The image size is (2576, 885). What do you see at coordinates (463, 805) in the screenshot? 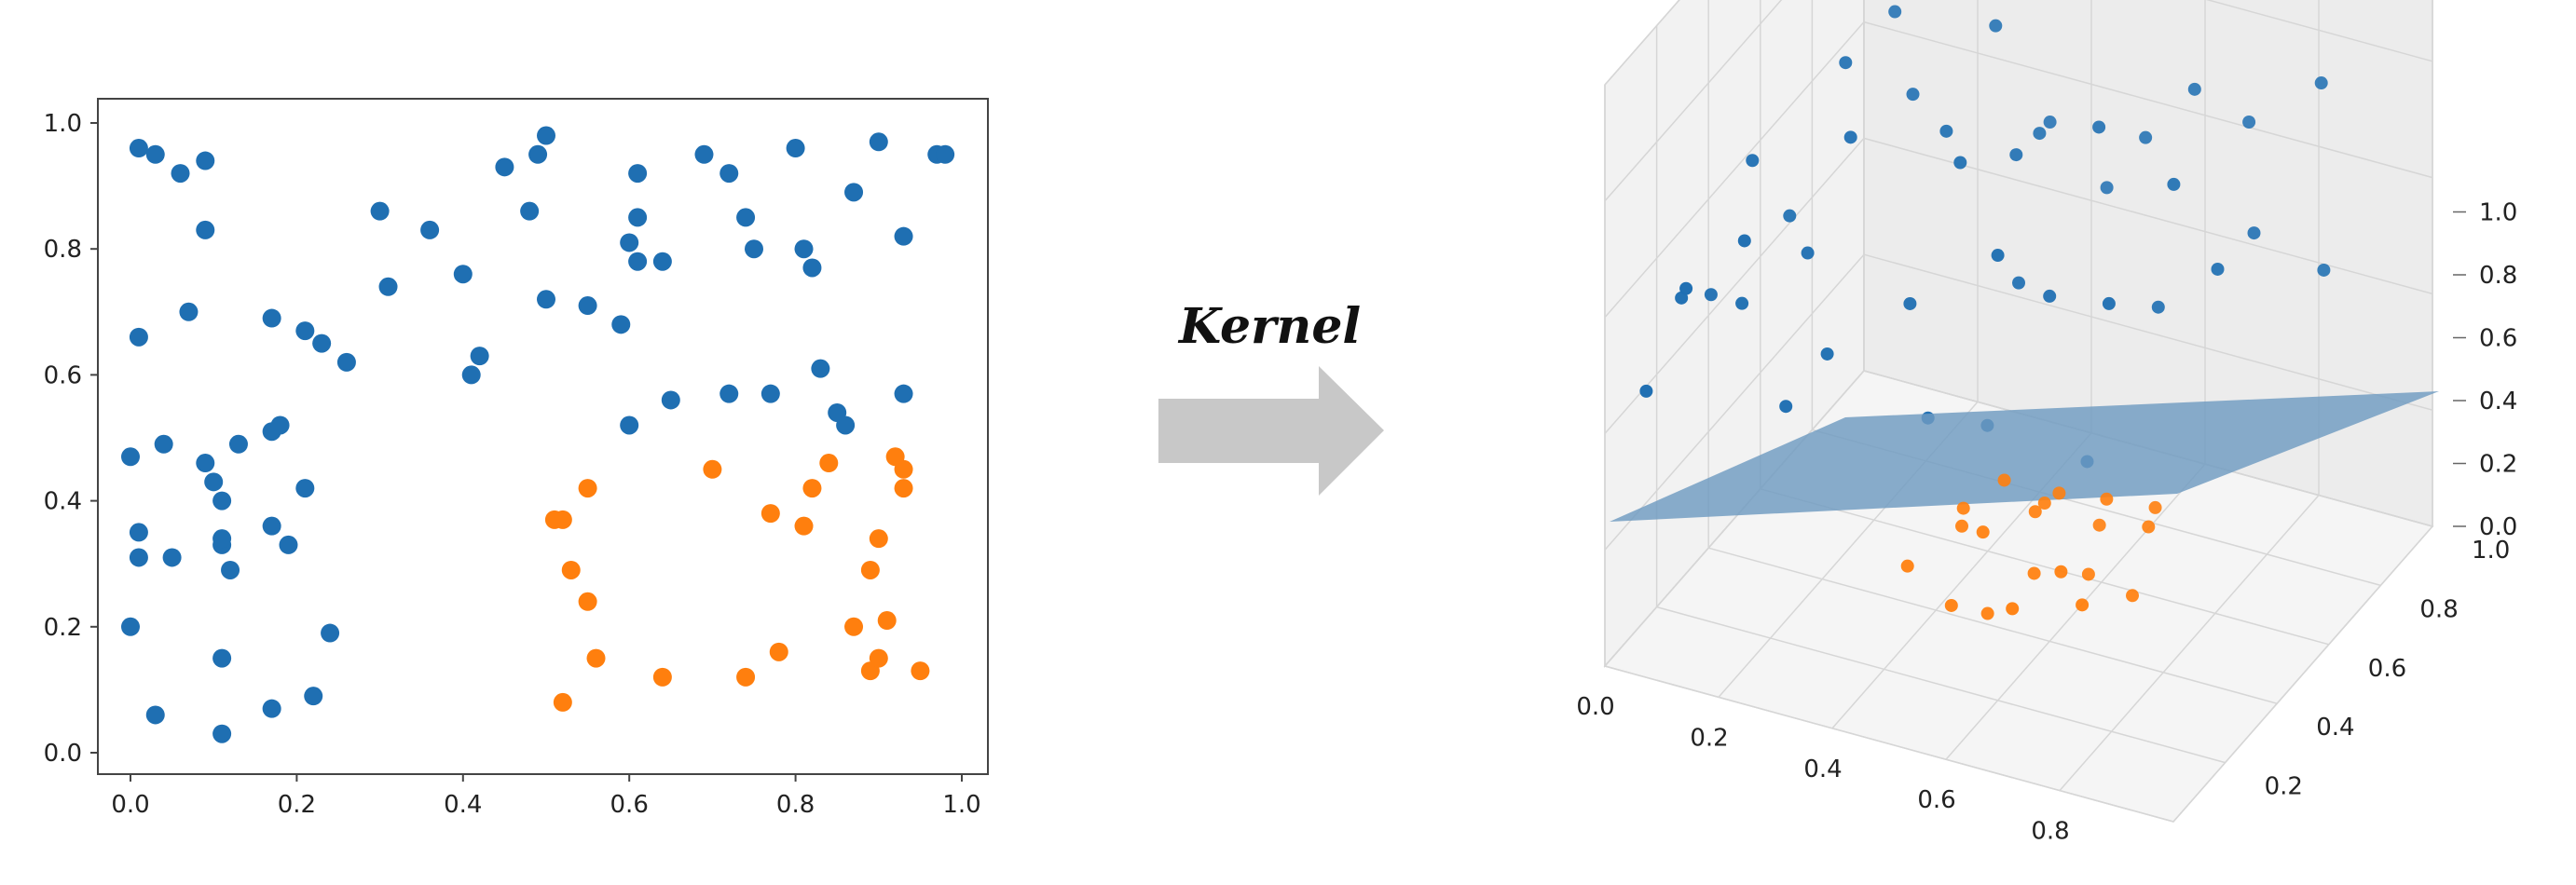
I see `x-tick-label: 0.4` at bounding box center [463, 805].